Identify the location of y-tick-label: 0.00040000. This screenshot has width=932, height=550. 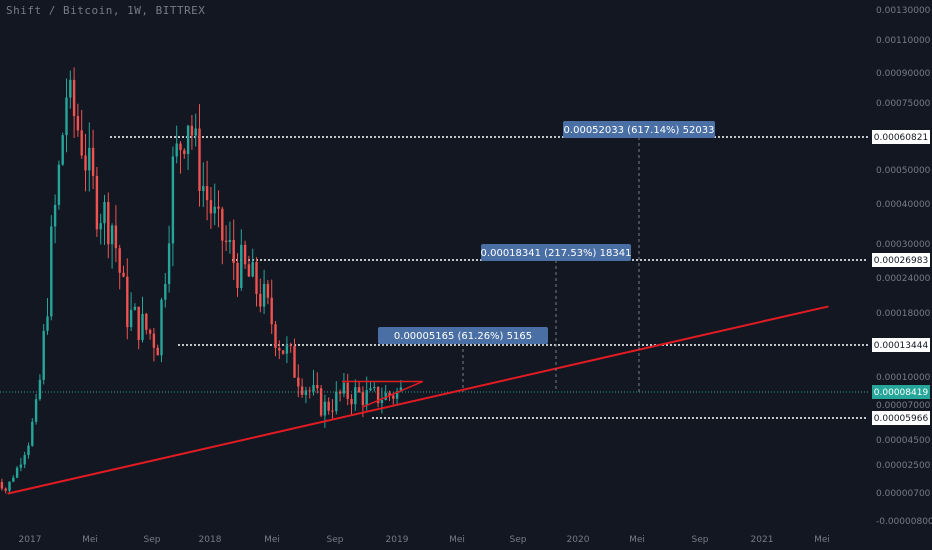
(903, 205).